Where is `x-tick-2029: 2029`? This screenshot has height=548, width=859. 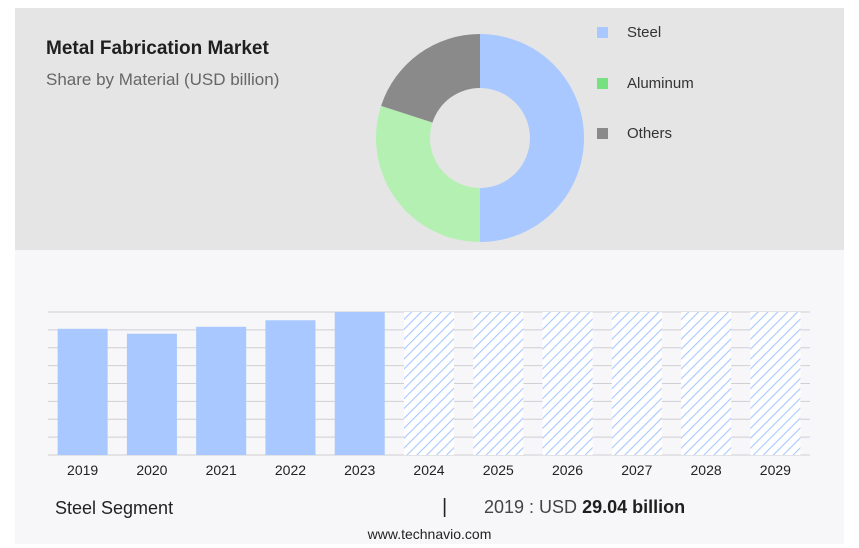
x-tick-2029: 2029 is located at coordinates (775, 470).